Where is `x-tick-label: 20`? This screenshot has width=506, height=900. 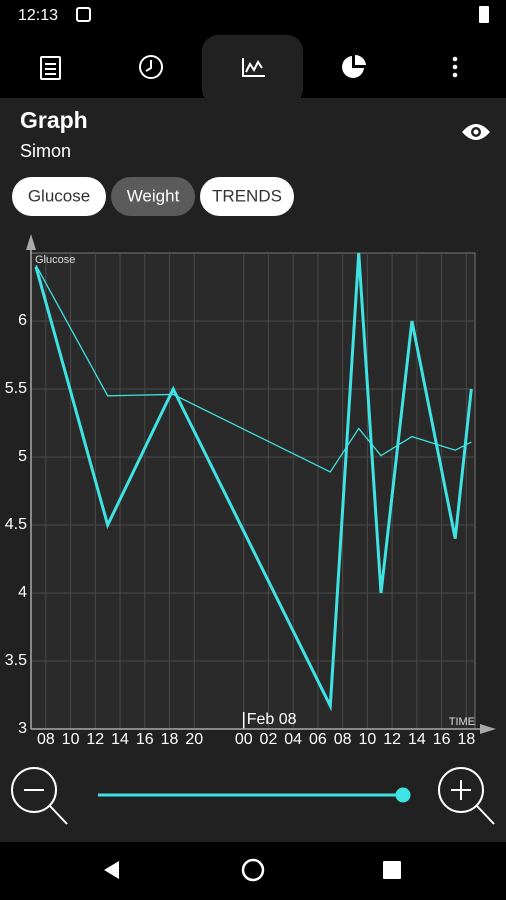
x-tick-label: 20 is located at coordinates (194, 739).